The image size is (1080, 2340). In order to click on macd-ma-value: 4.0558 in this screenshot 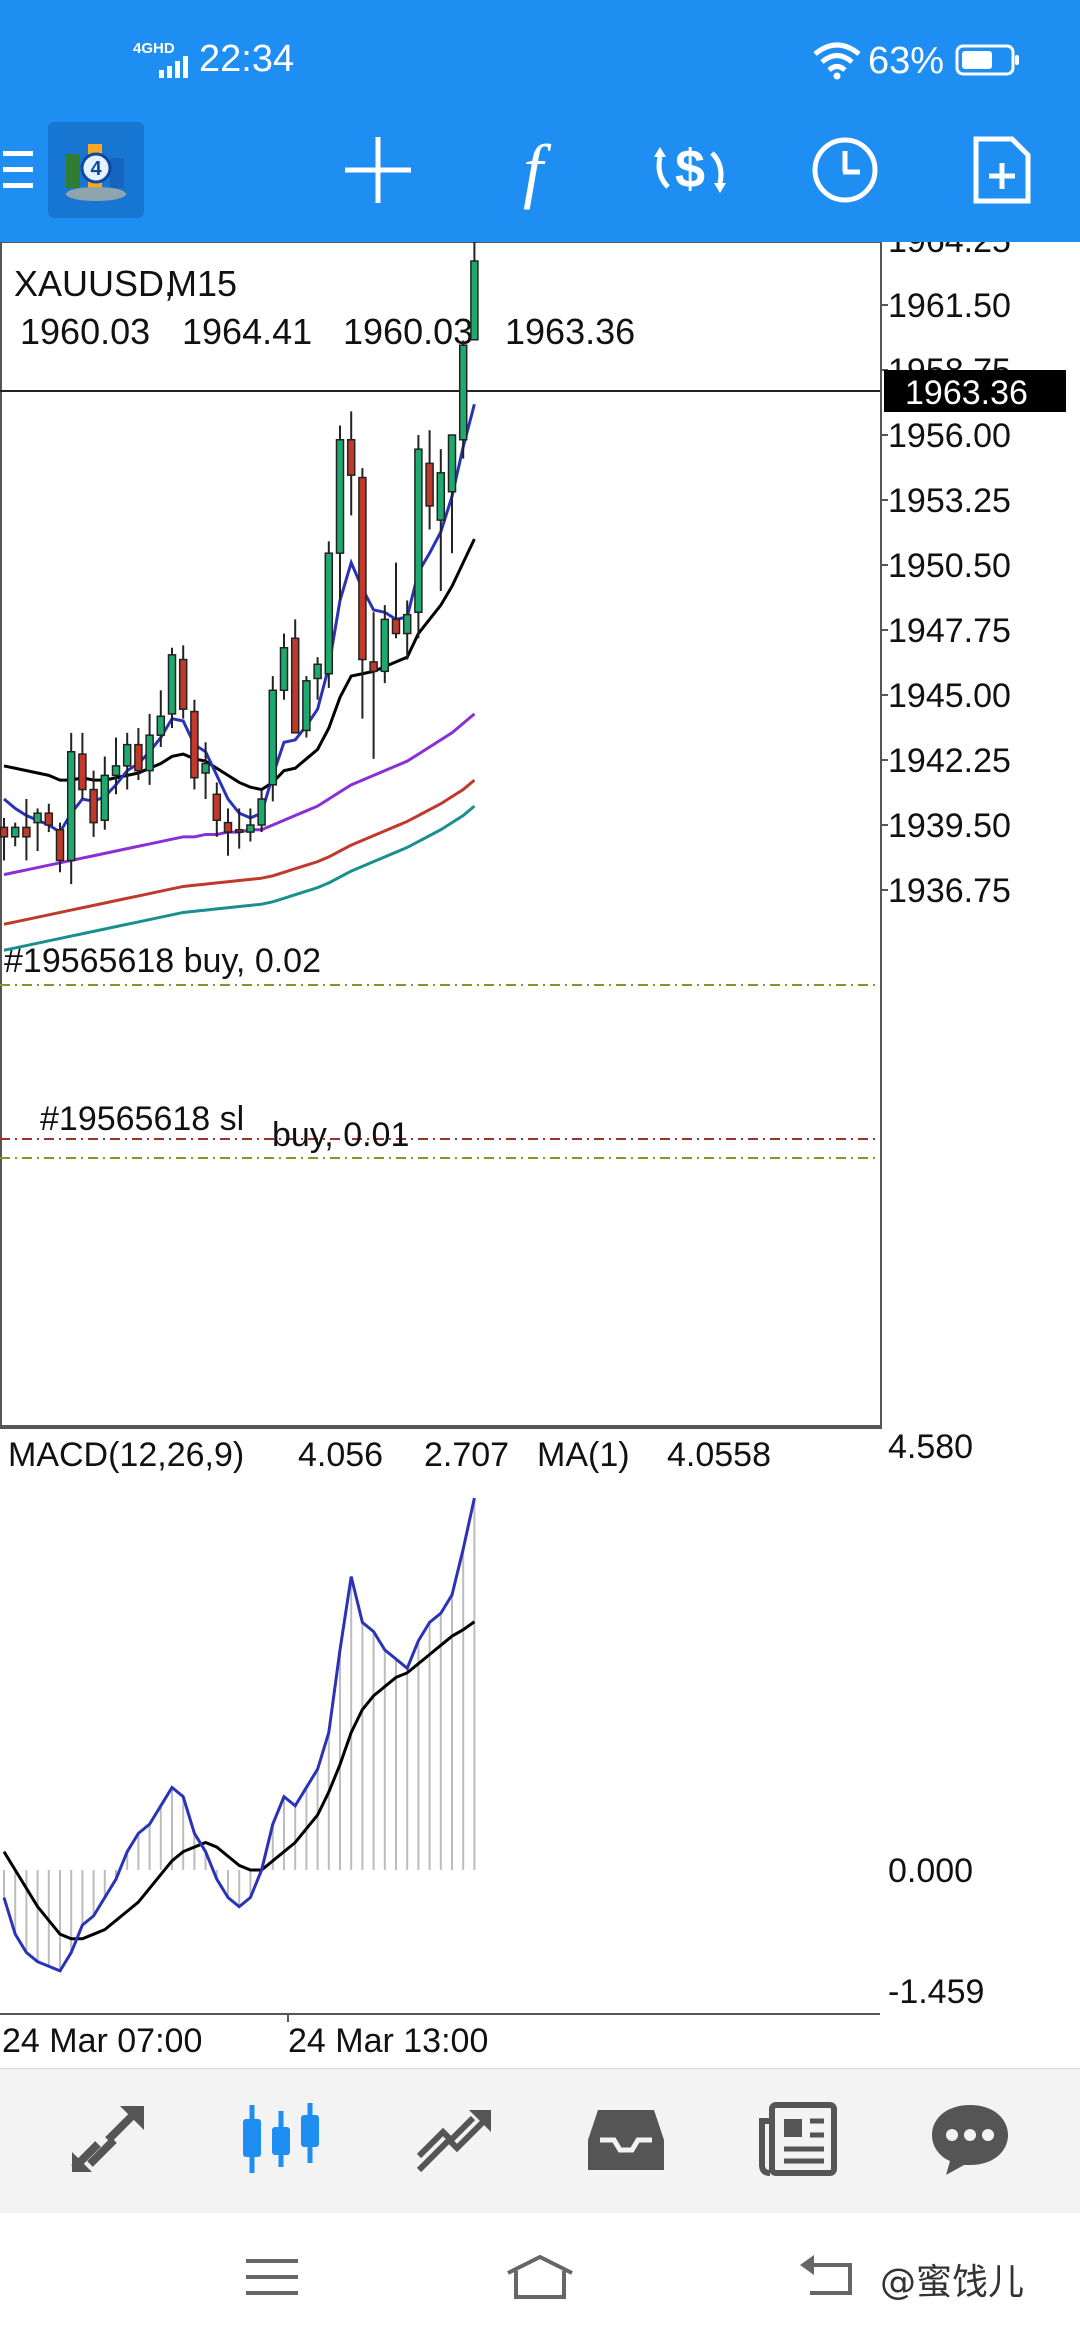, I will do `click(719, 1455)`.